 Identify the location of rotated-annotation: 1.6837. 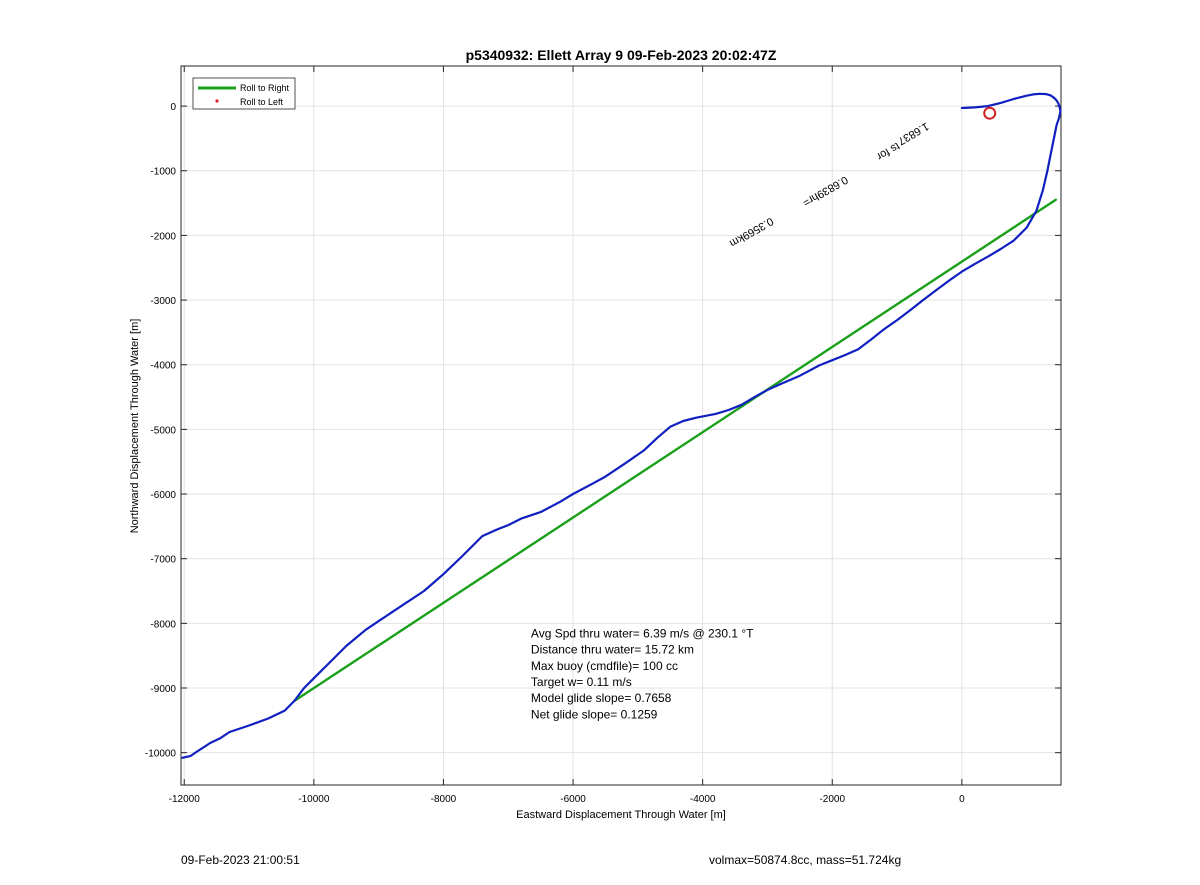
(913, 133).